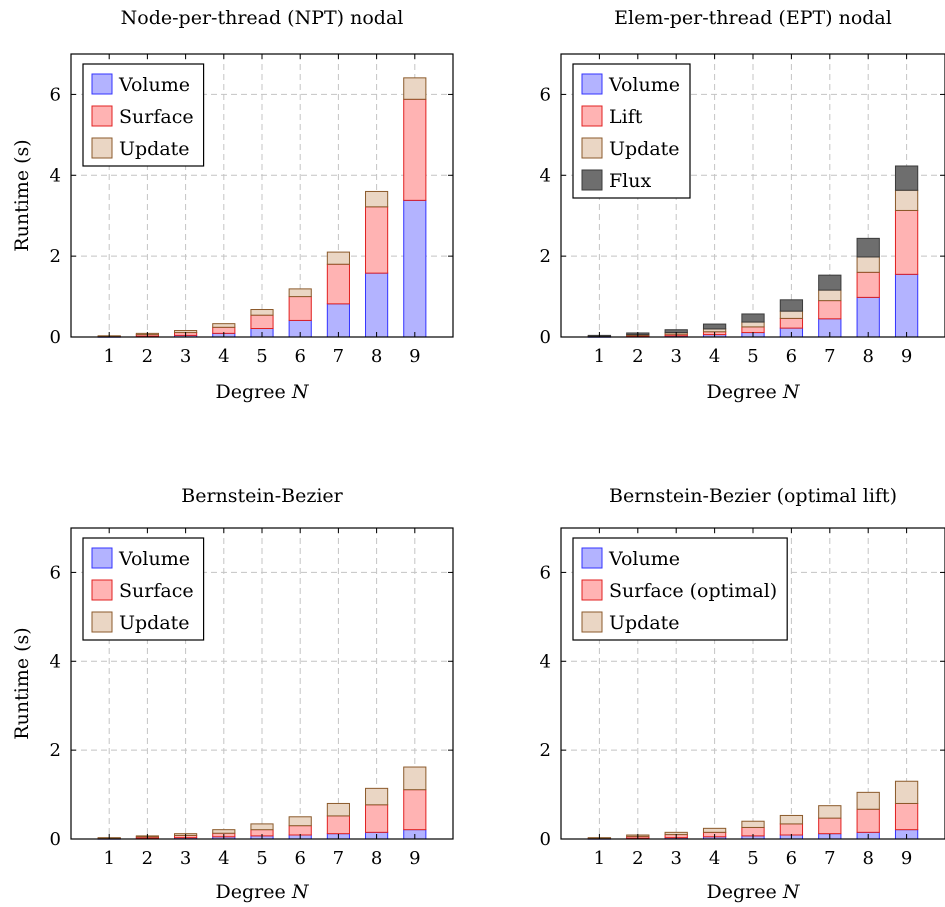 The image size is (945, 907). I want to click on legend: Volume Lift Update Flux, so click(631, 131).